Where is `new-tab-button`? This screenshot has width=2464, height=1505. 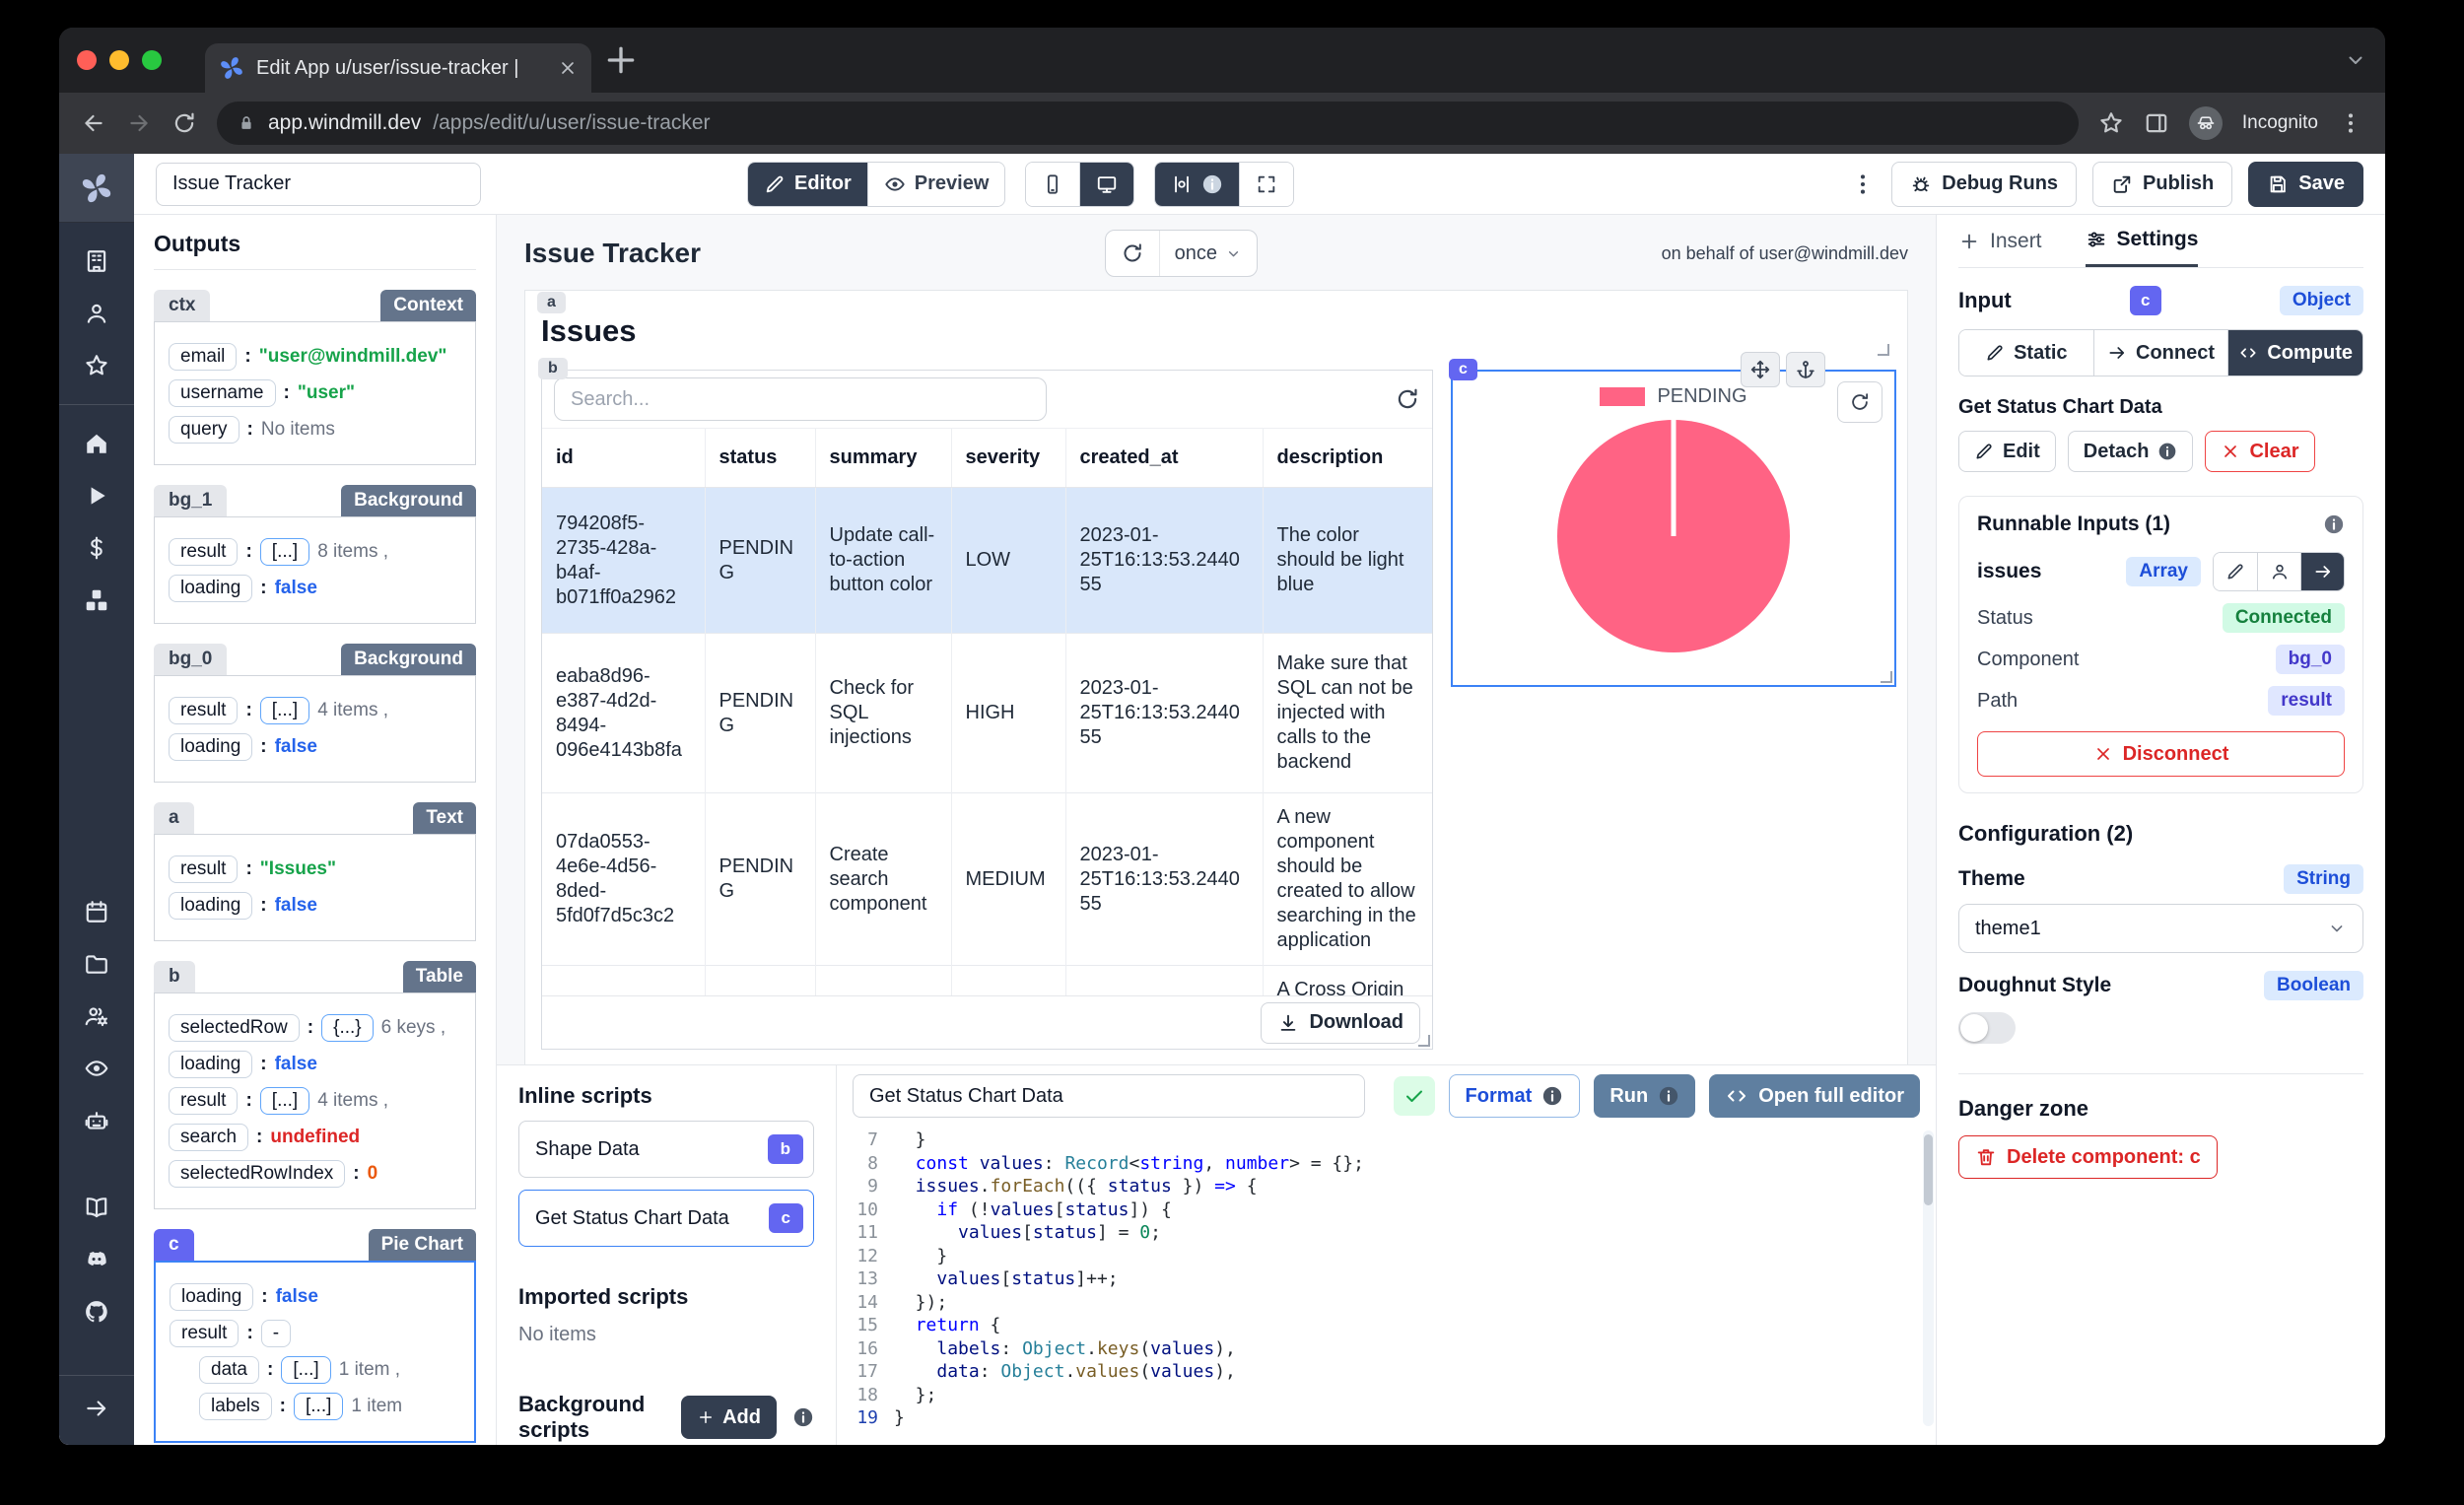 new-tab-button is located at coordinates (621, 60).